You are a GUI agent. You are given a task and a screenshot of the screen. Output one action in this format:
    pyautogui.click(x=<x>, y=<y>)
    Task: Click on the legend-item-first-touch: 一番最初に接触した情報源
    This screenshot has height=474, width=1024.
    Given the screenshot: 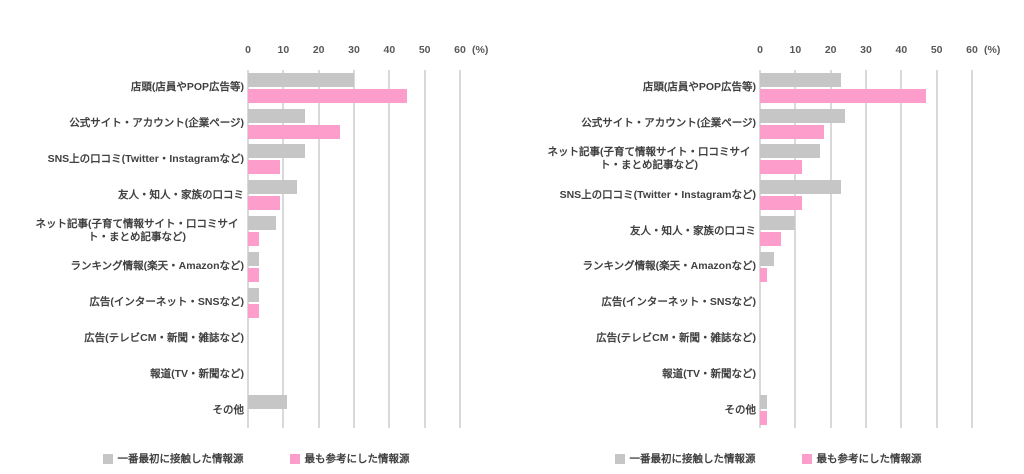 What is the action you would take?
    pyautogui.click(x=685, y=458)
    